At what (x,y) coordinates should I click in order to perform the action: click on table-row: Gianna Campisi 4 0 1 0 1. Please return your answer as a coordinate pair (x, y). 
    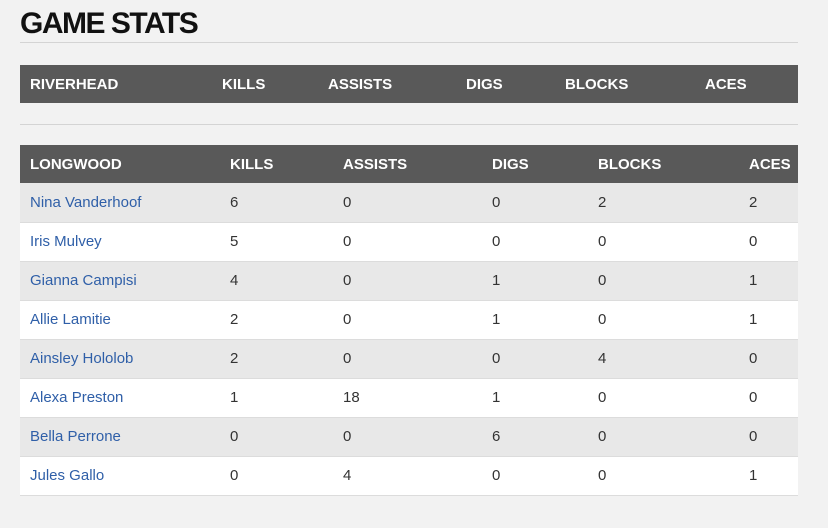
    Looking at the image, I should click on (409, 281).